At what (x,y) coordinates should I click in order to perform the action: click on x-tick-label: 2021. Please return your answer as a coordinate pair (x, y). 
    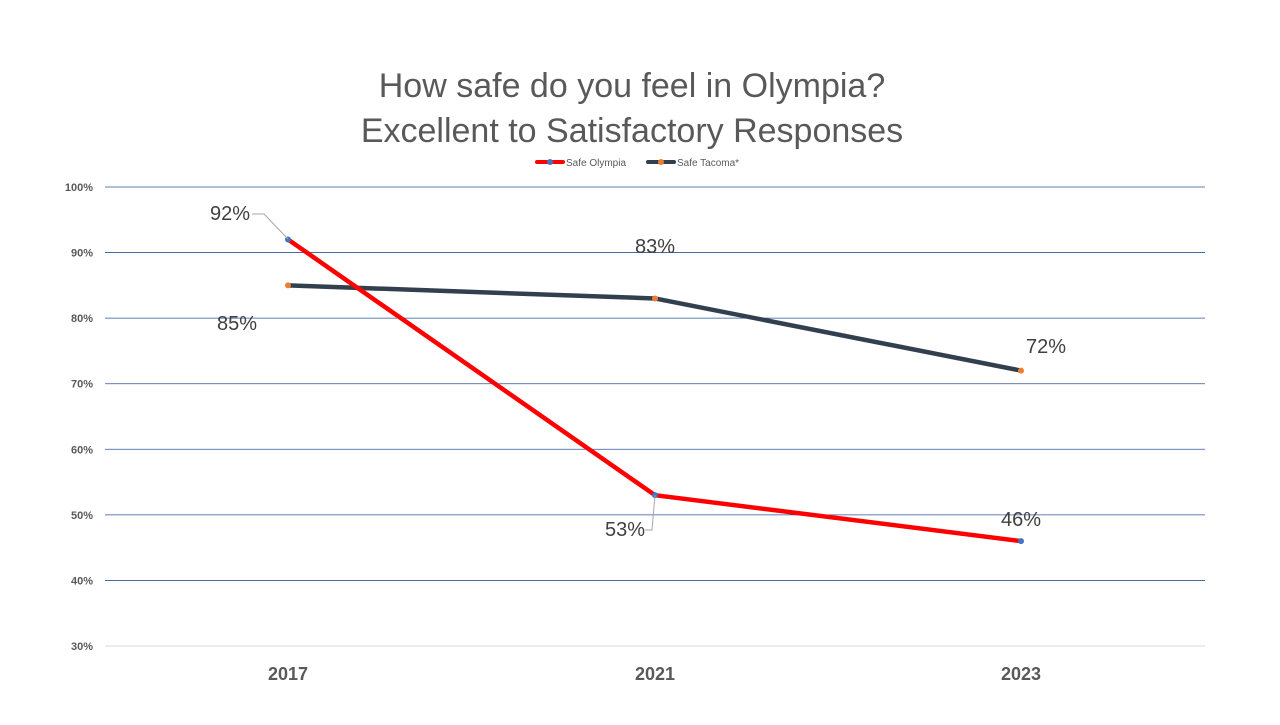
    Looking at the image, I should click on (655, 674).